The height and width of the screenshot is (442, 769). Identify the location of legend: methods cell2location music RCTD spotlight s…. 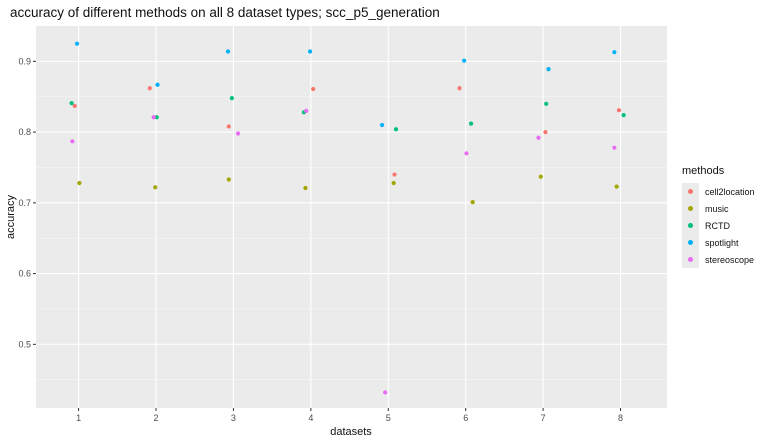
(718, 216).